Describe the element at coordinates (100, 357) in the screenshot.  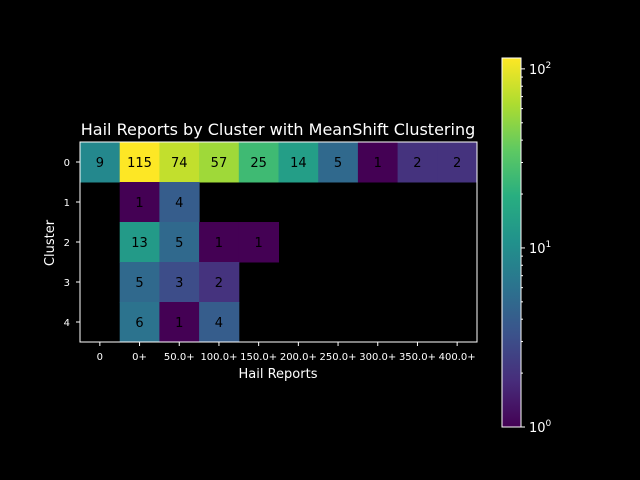
I see `x-tick-label: 0` at that location.